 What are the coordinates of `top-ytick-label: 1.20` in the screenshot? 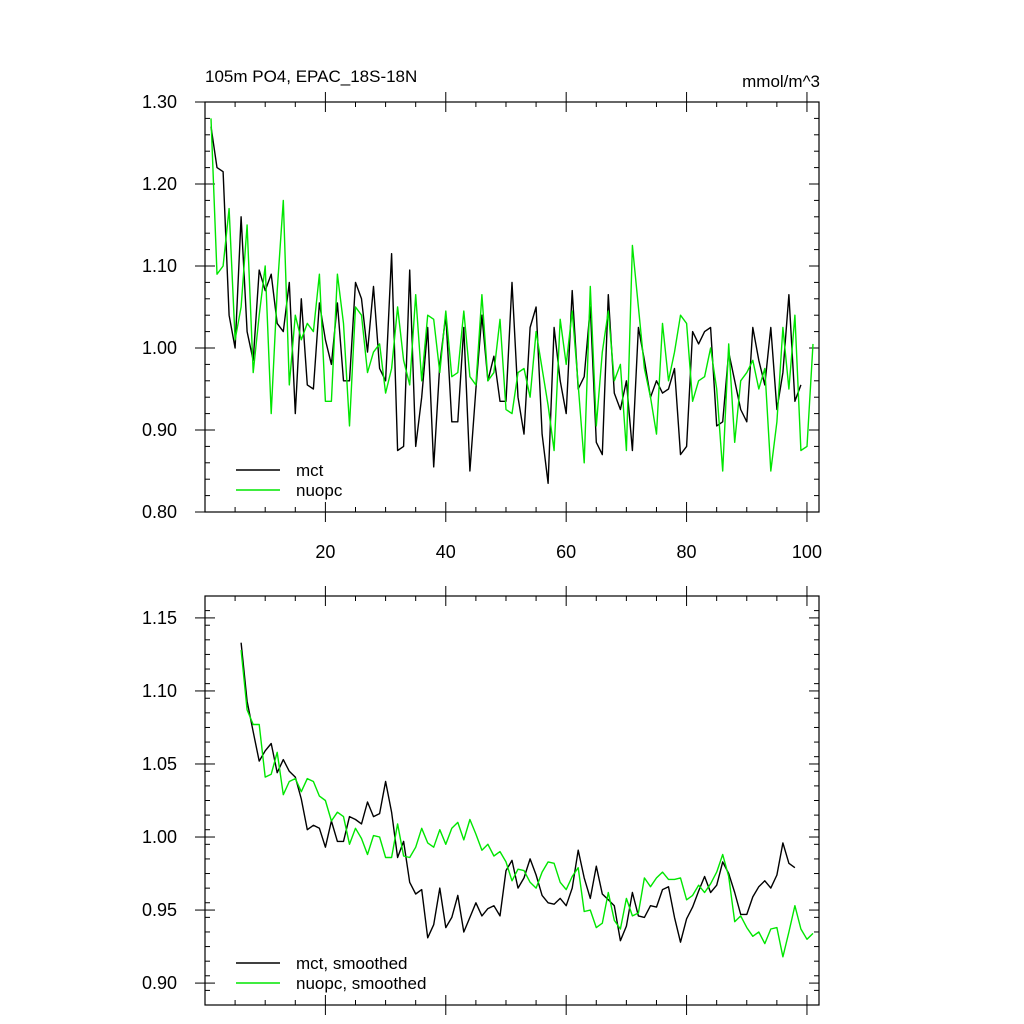 It's located at (159, 184).